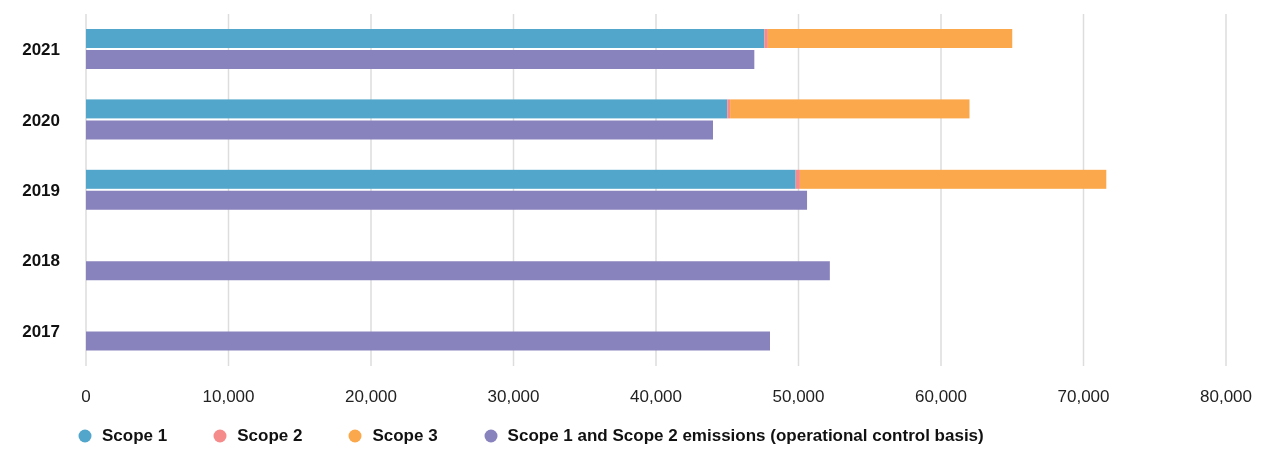 This screenshot has width=1274, height=475. What do you see at coordinates (41, 191) in the screenshot?
I see `y-tick-label: 2019` at bounding box center [41, 191].